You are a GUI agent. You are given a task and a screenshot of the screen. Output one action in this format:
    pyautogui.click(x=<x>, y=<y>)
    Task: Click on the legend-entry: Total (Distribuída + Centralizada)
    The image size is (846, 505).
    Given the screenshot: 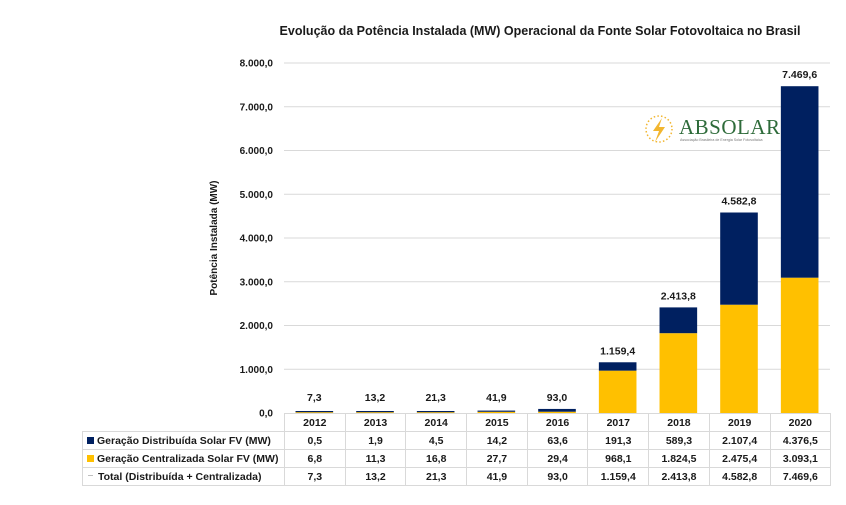 What is the action you would take?
    pyautogui.click(x=183, y=476)
    